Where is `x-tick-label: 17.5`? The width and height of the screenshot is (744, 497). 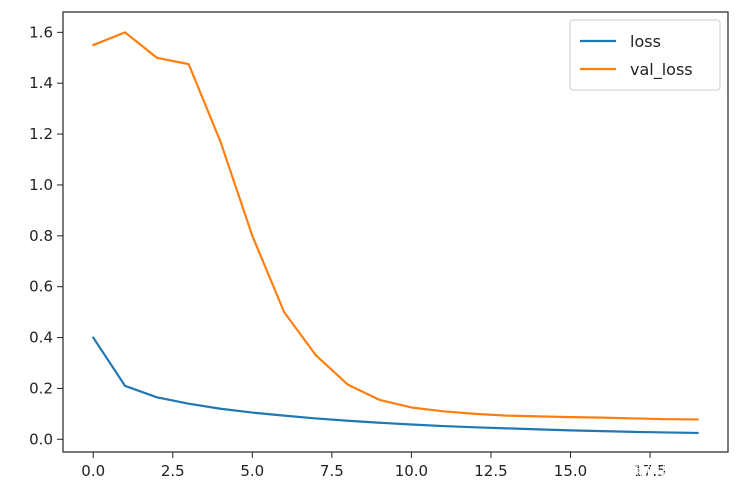
x-tick-label: 17.5 is located at coordinates (649, 471).